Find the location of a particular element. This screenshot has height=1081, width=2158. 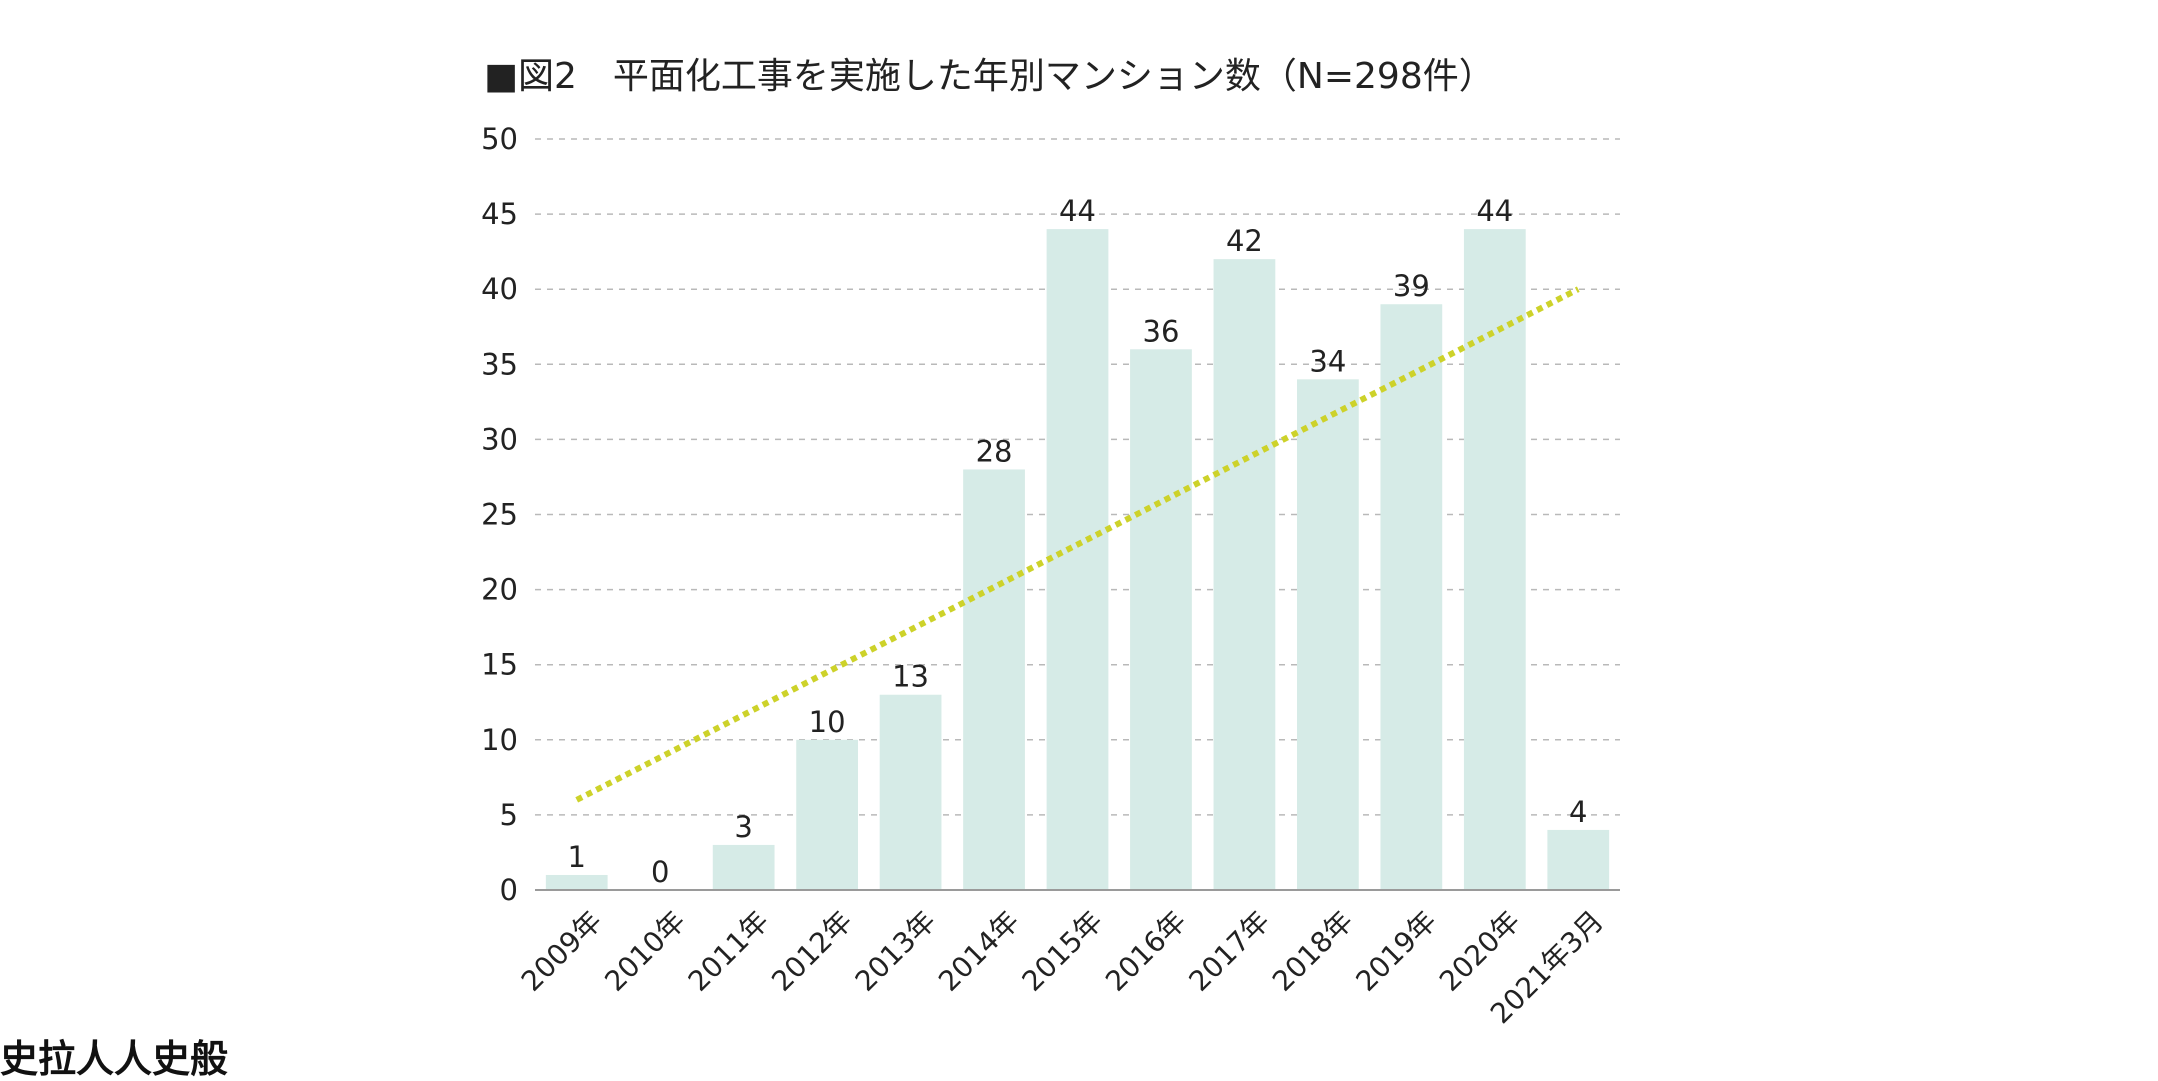

data-label: 3 is located at coordinates (743, 827).